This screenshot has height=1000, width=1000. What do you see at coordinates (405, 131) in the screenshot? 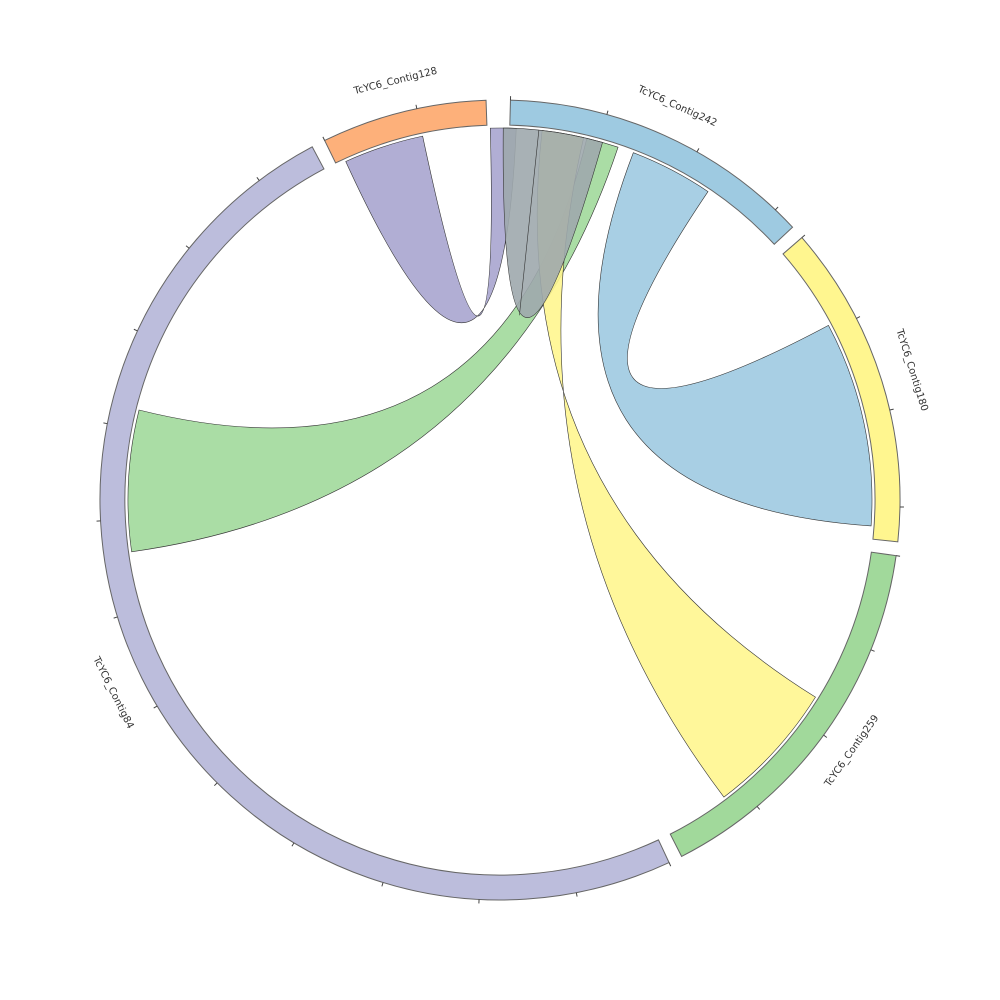
I see `segment-c128` at bounding box center [405, 131].